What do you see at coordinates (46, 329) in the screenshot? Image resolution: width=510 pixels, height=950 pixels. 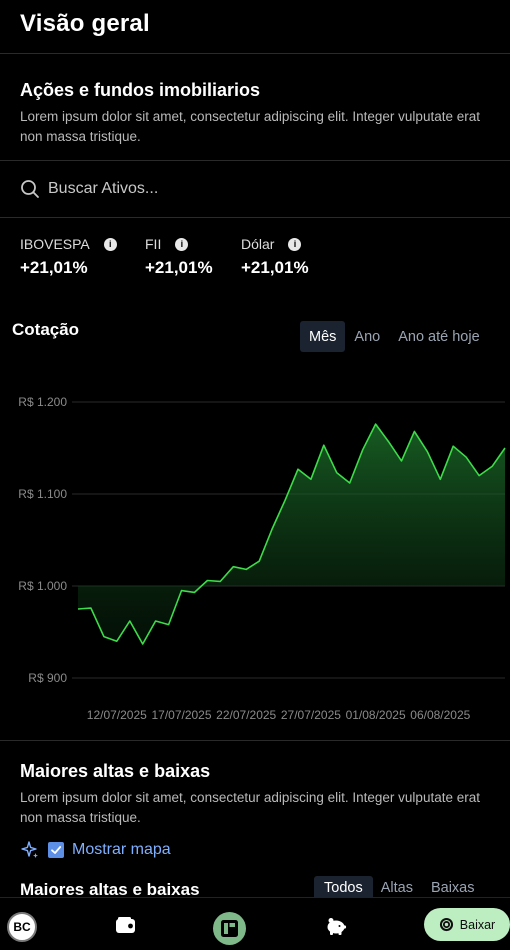 I see `chart-title: Cotação` at bounding box center [46, 329].